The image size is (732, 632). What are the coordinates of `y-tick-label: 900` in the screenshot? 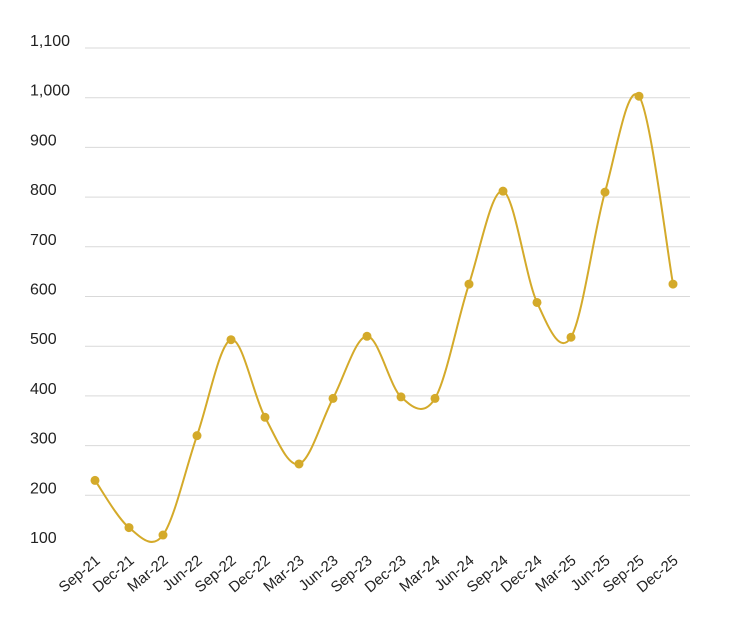 It's located at (43, 140).